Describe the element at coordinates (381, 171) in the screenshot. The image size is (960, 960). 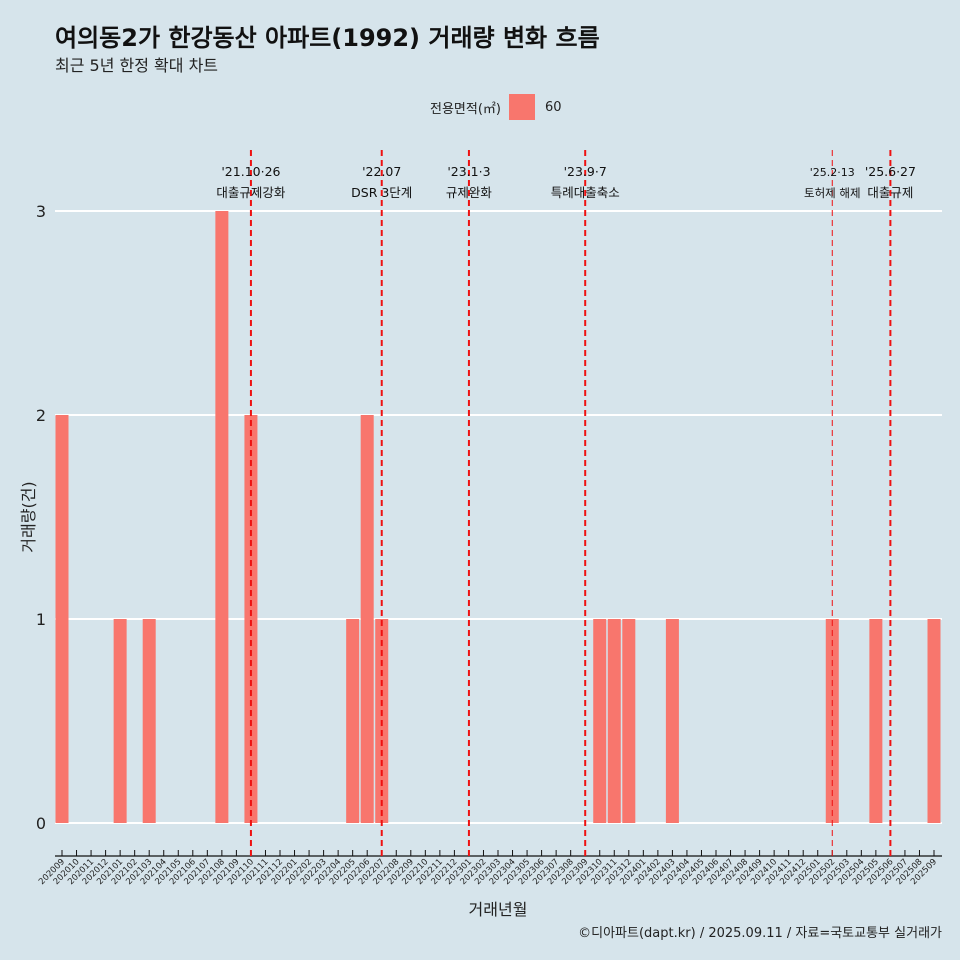
I see `event-date: '22.07` at that location.